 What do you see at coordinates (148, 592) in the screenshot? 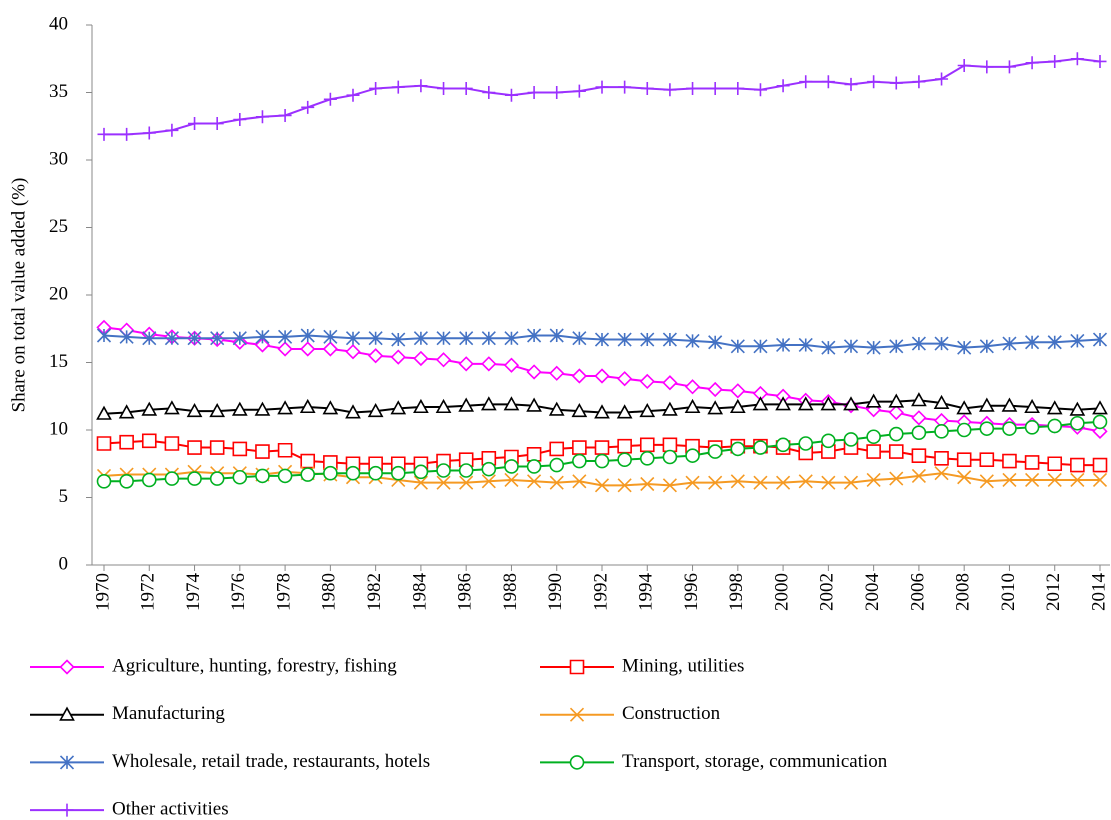
I see `x-tick-label: 1972` at bounding box center [148, 592].